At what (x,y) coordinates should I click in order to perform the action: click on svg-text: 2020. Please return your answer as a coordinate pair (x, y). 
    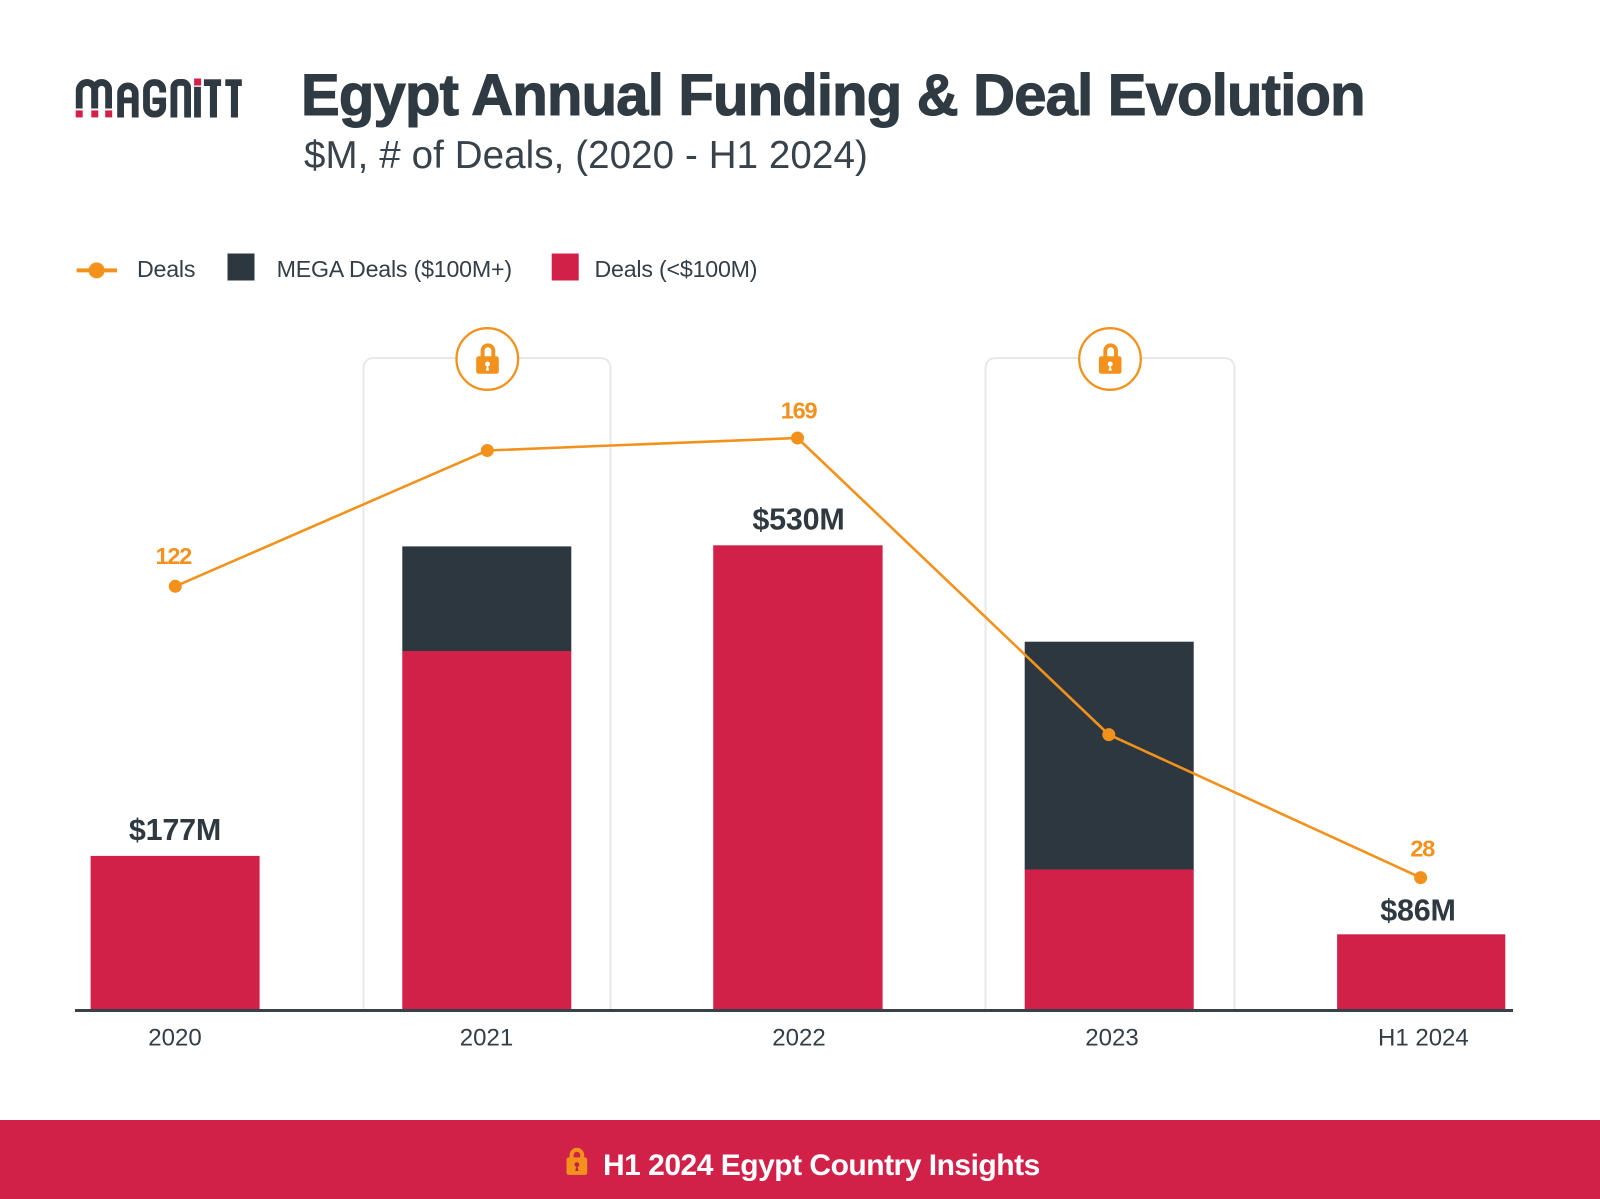
    Looking at the image, I should click on (174, 1037).